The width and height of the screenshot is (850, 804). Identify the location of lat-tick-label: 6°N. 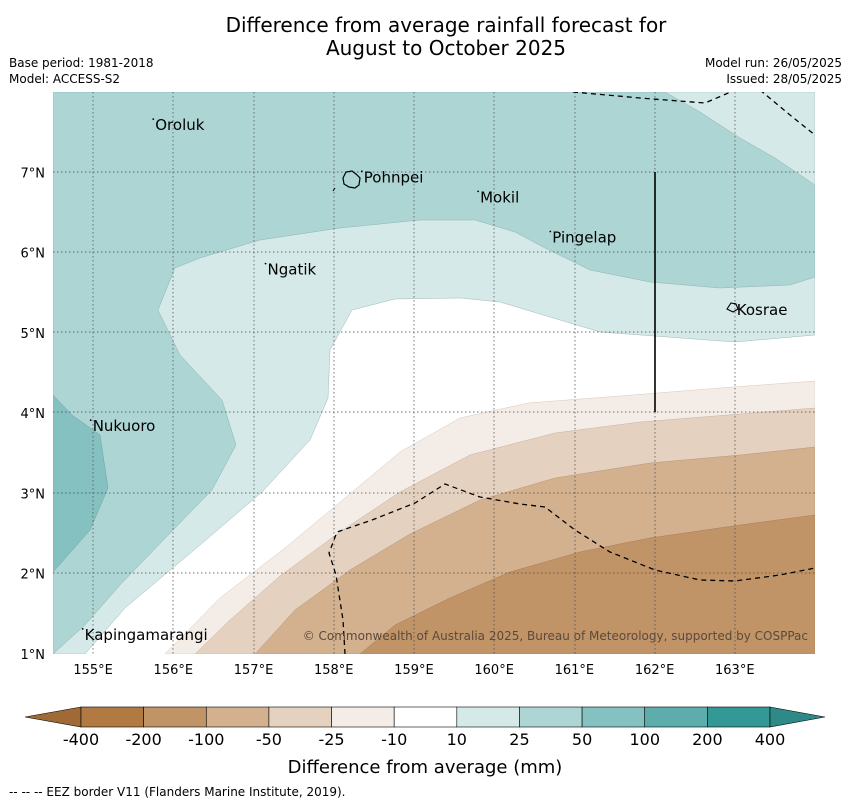
(33, 254).